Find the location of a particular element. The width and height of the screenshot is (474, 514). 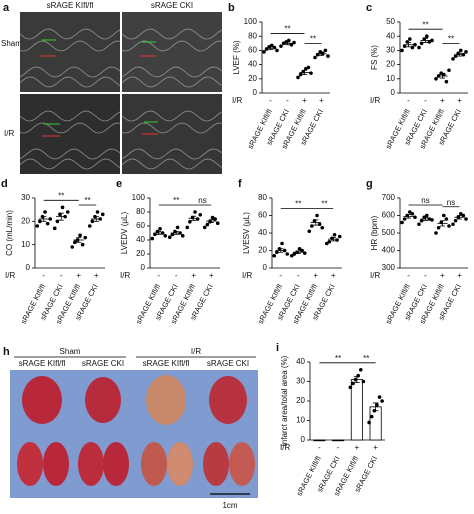

y-tick-label: 500 is located at coordinates (389, 232).